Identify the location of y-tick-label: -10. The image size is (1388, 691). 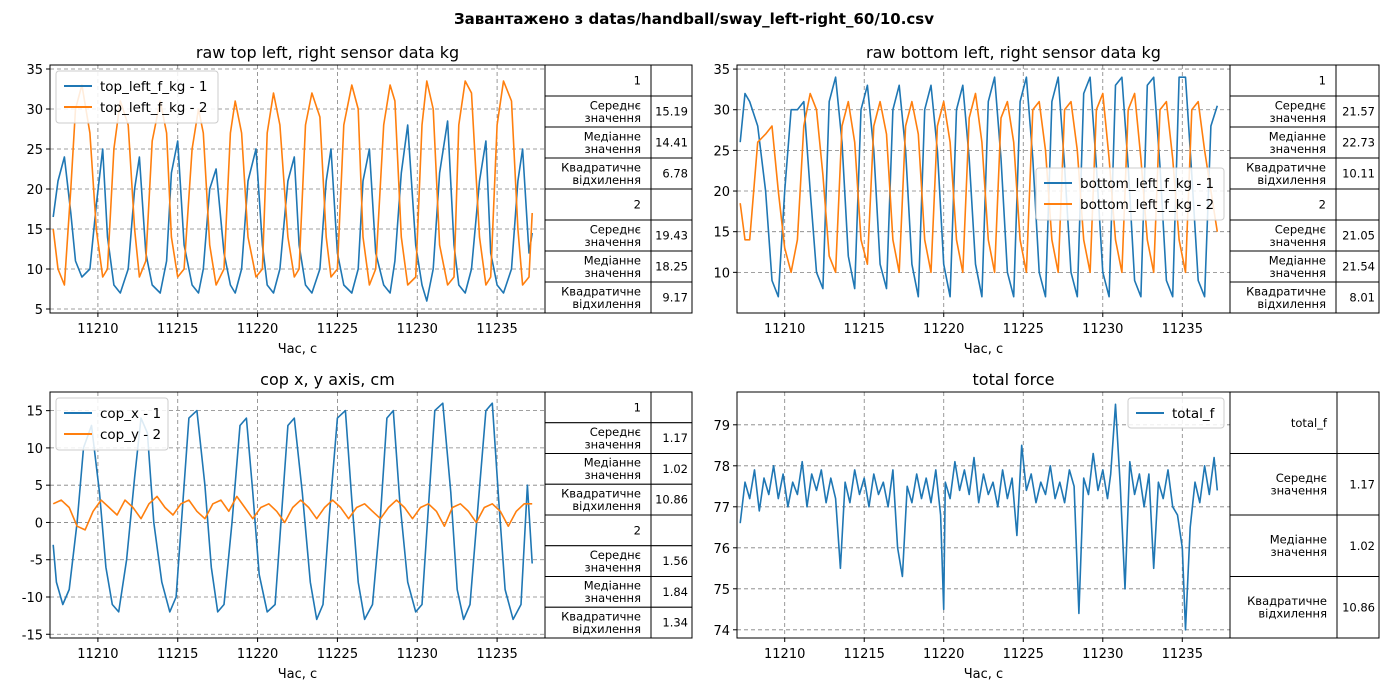
(32, 598).